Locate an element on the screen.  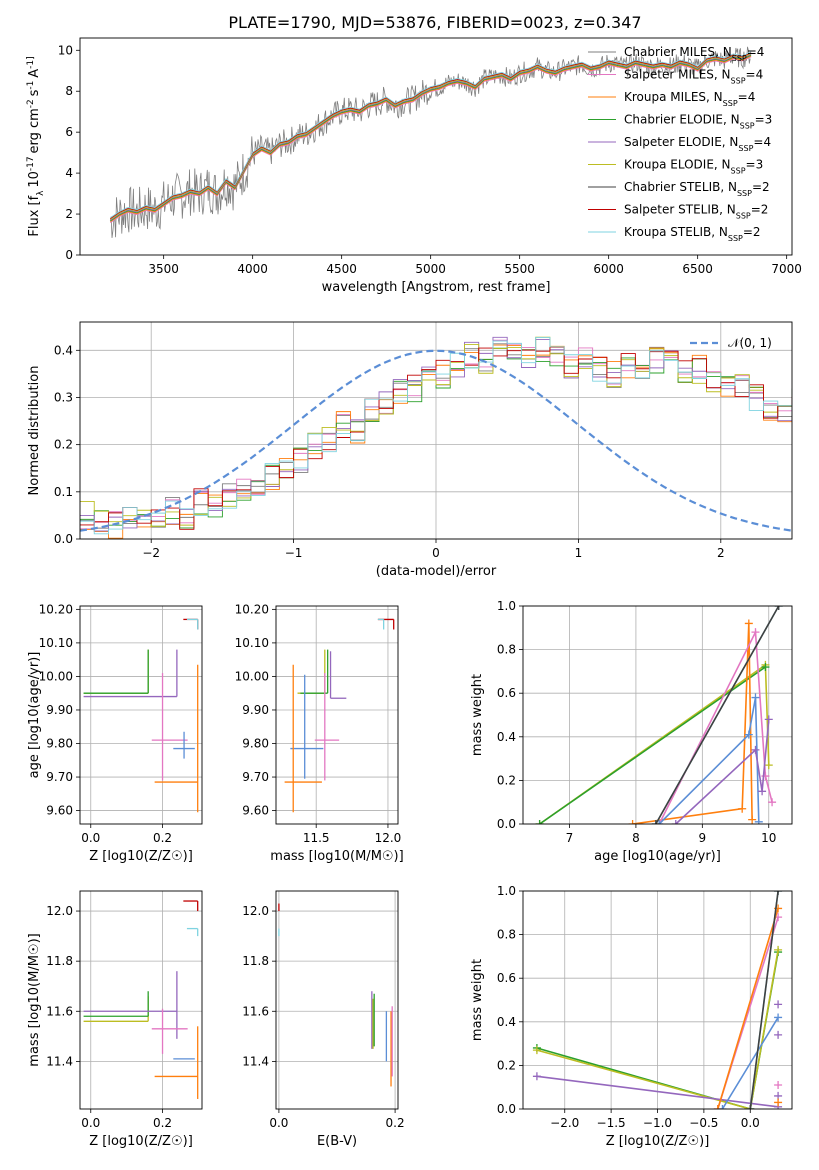
y-tick-label: 0.8 is located at coordinates (506, 650).